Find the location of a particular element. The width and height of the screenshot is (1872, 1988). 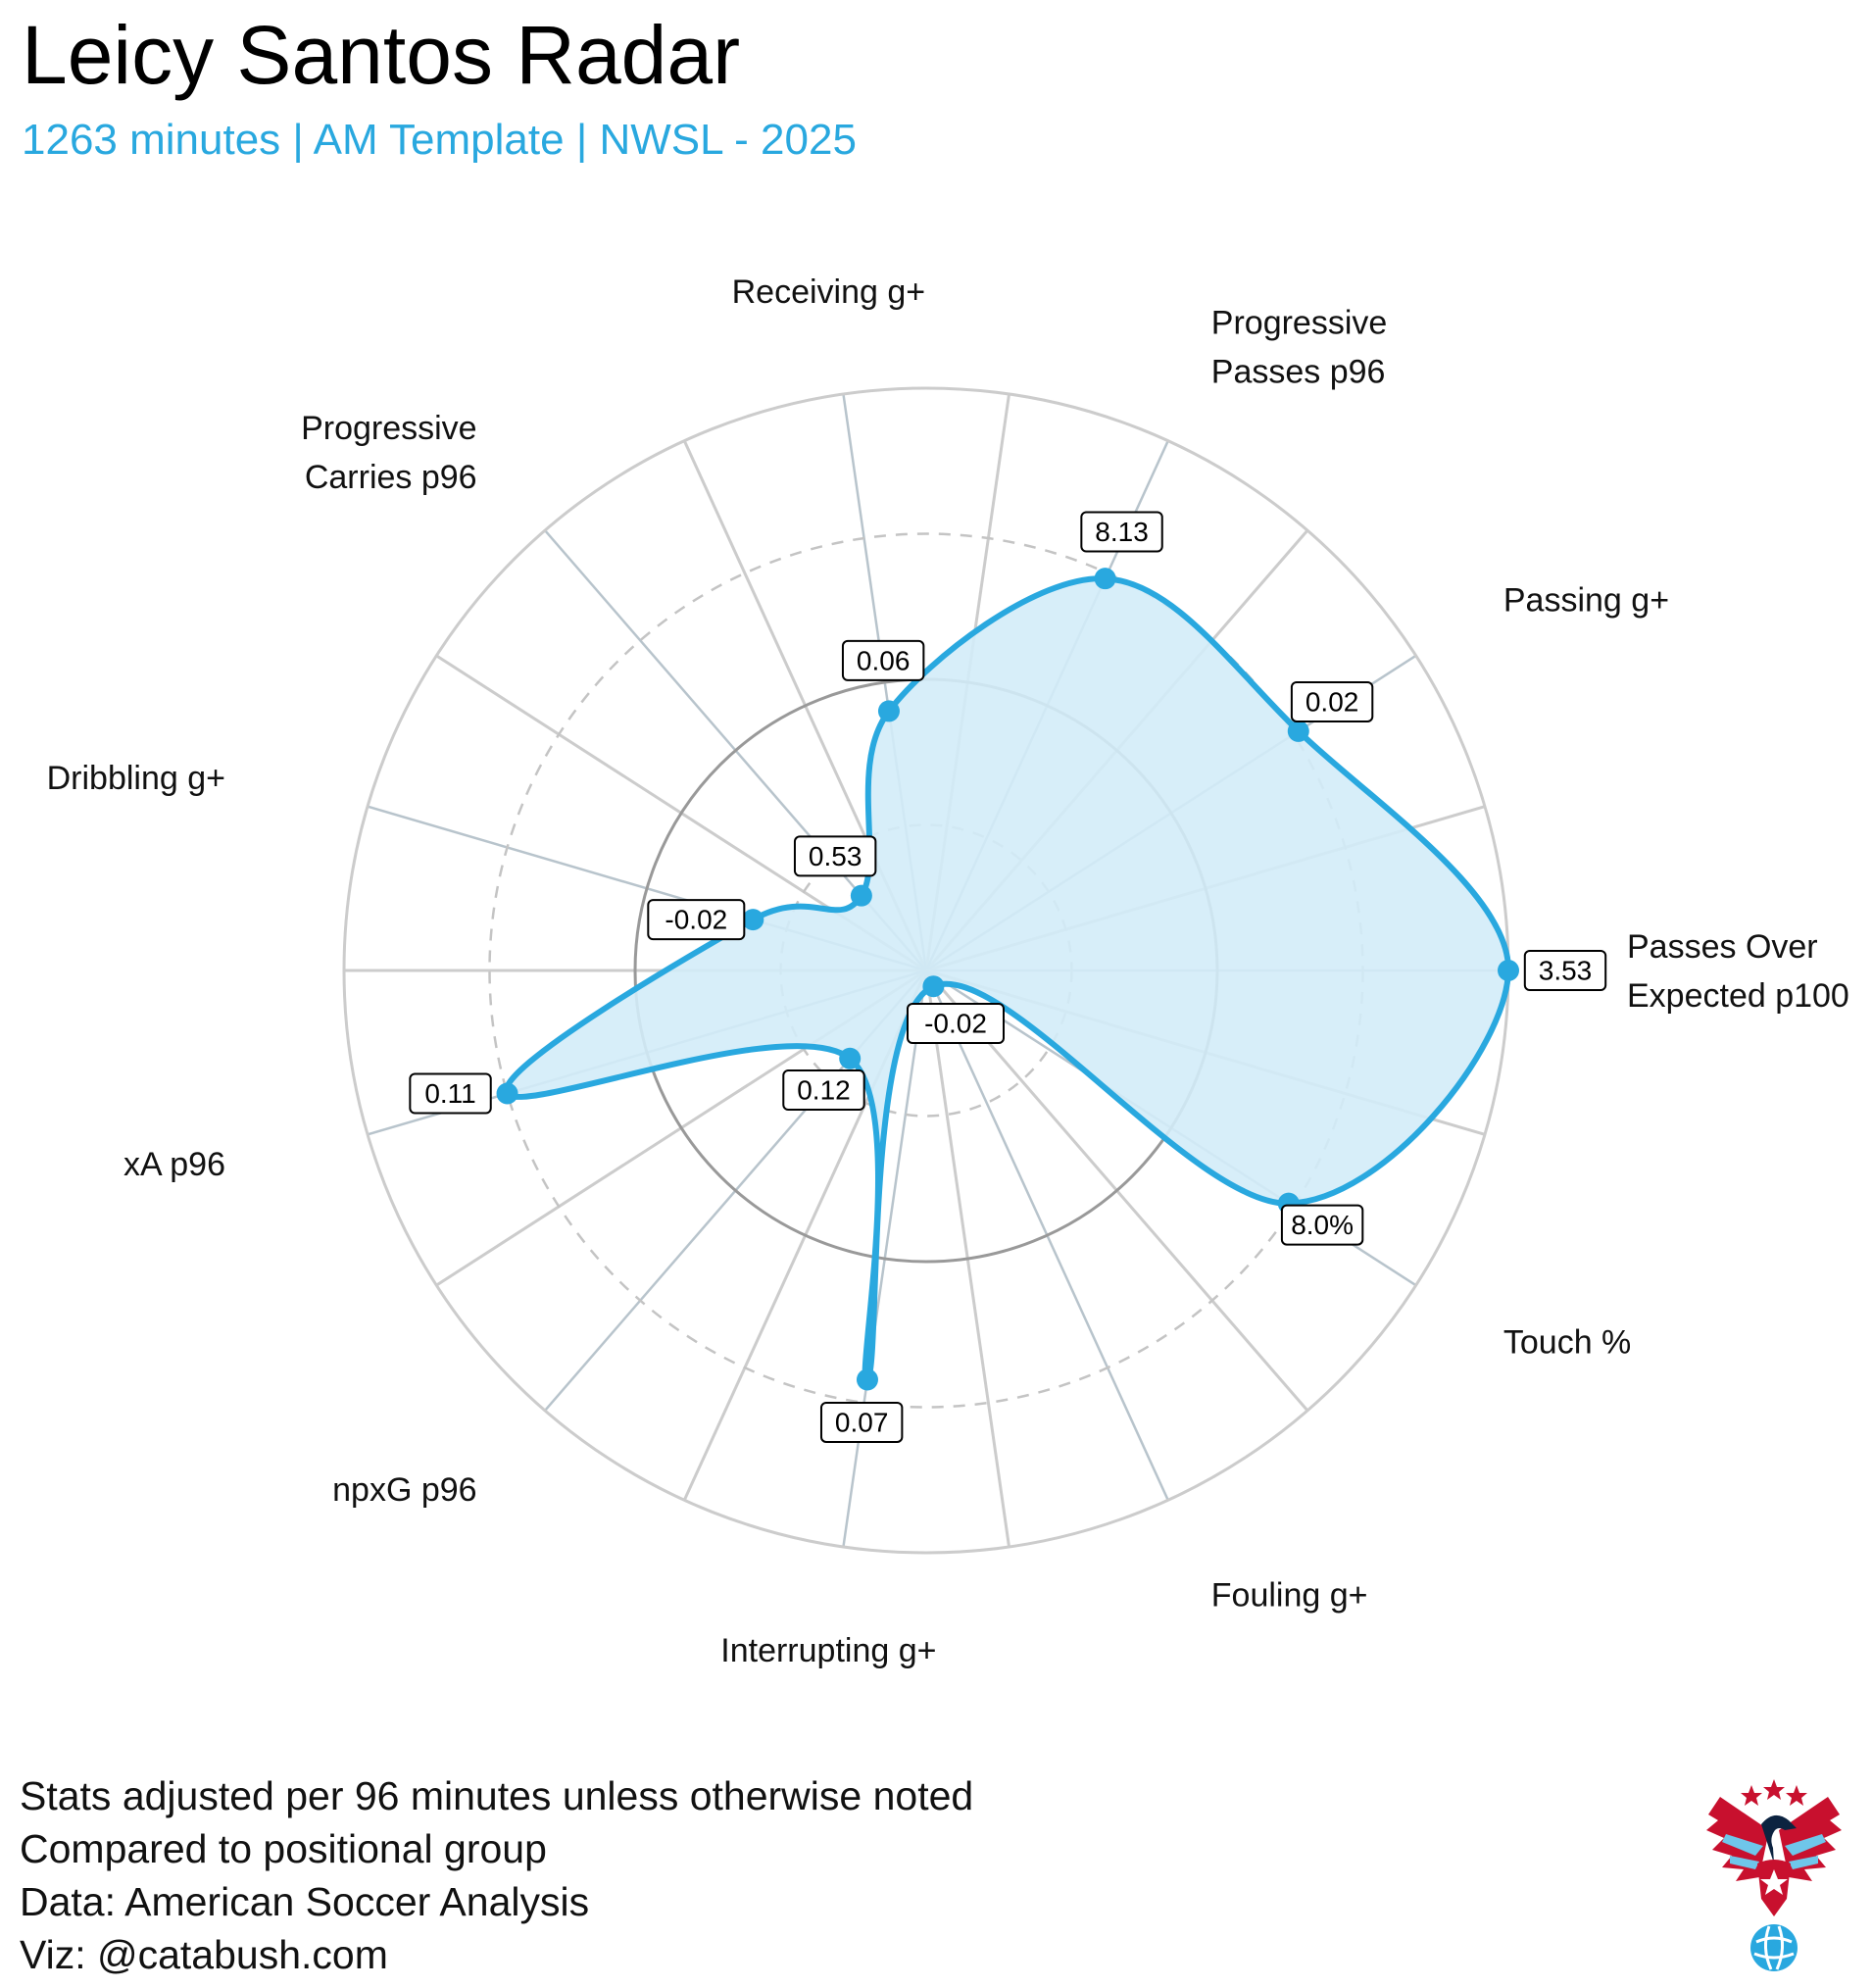

value-label: 8.0% is located at coordinates (1322, 1225).